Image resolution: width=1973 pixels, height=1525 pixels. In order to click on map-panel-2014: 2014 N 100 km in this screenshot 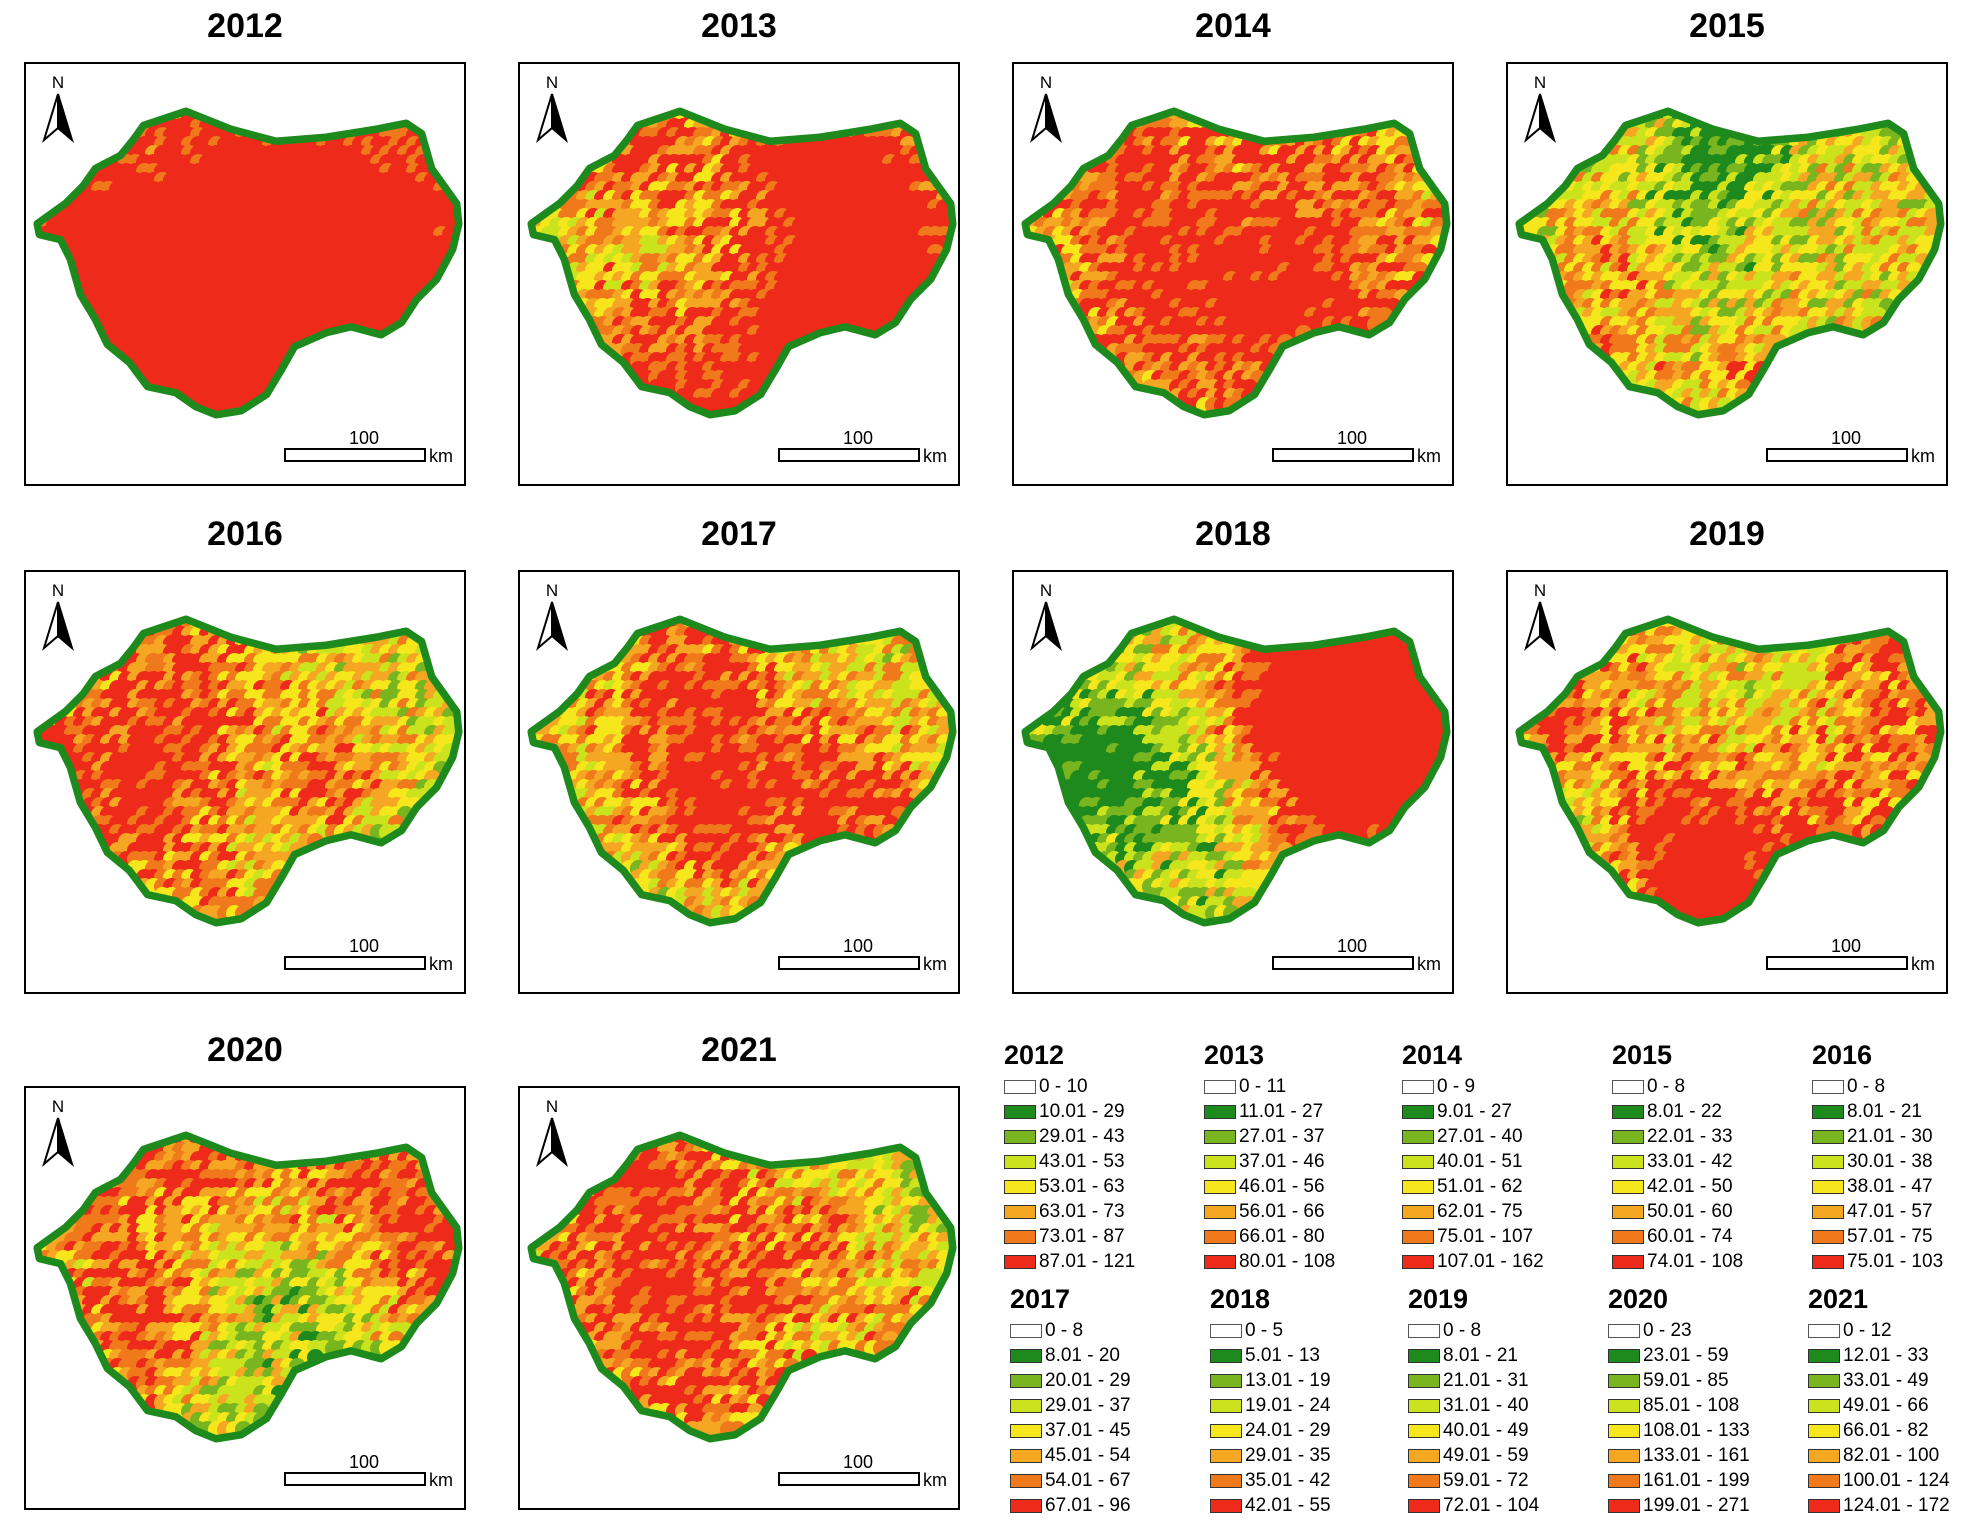, I will do `click(1233, 251)`.